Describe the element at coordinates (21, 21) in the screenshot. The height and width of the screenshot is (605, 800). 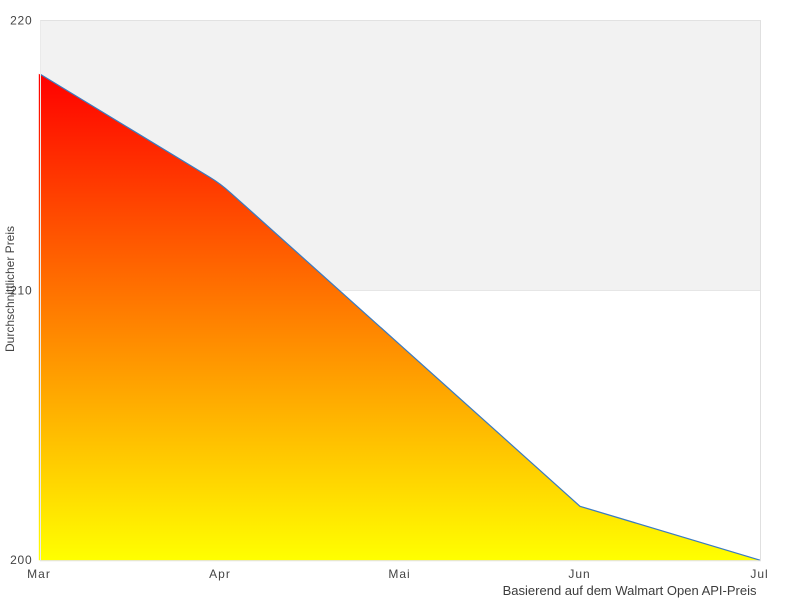
I see `svg-text: 220` at that location.